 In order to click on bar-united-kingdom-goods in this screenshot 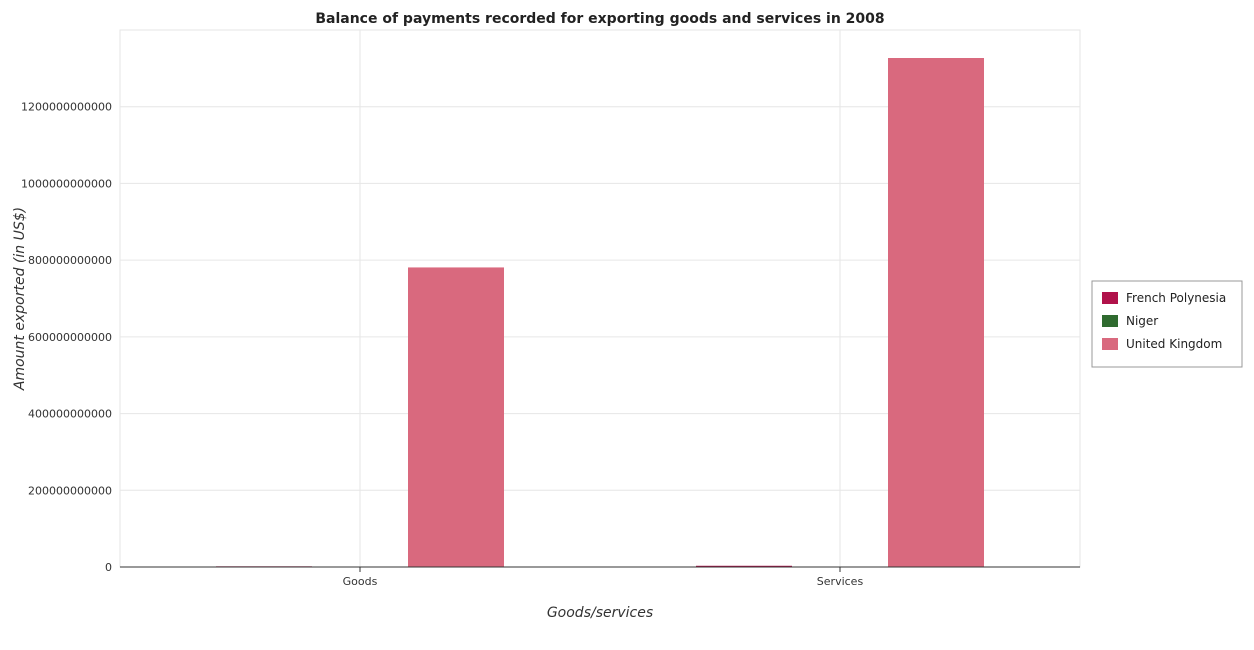, I will do `click(456, 417)`.